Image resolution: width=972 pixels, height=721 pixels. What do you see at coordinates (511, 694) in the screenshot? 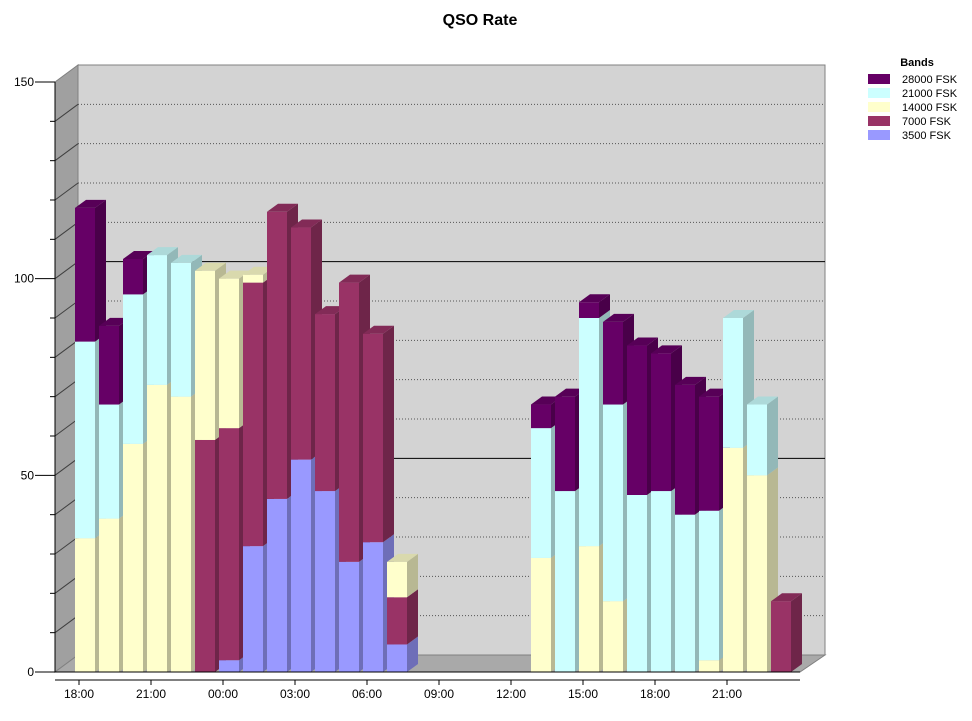
I see `x-tick-label: 12:00` at bounding box center [511, 694].